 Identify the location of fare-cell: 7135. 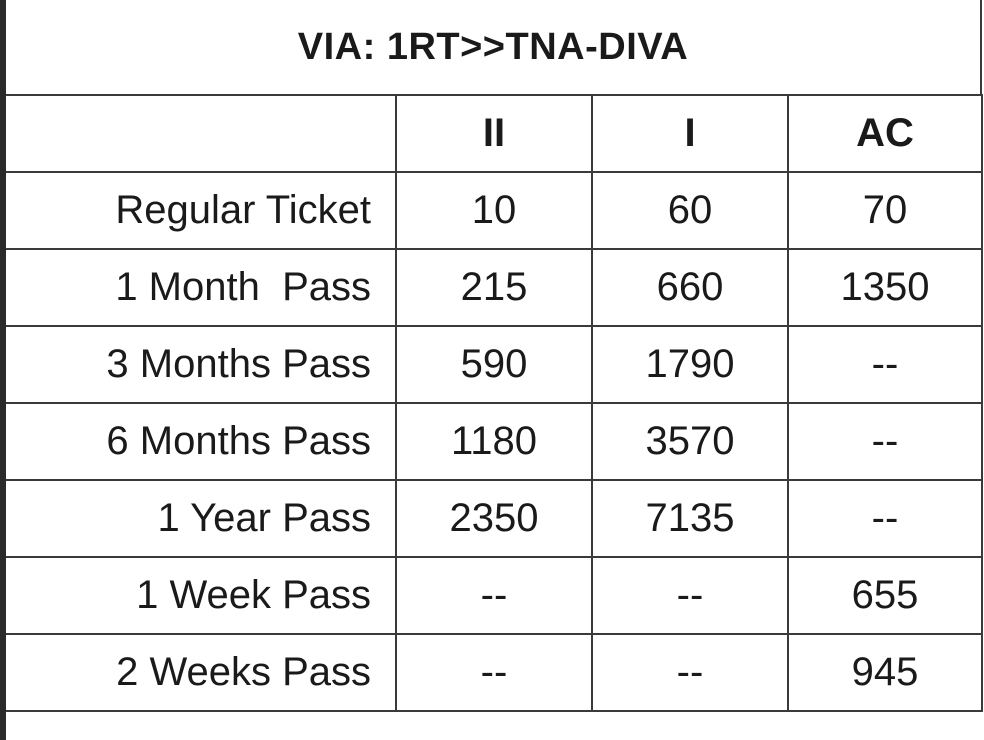
(690, 518).